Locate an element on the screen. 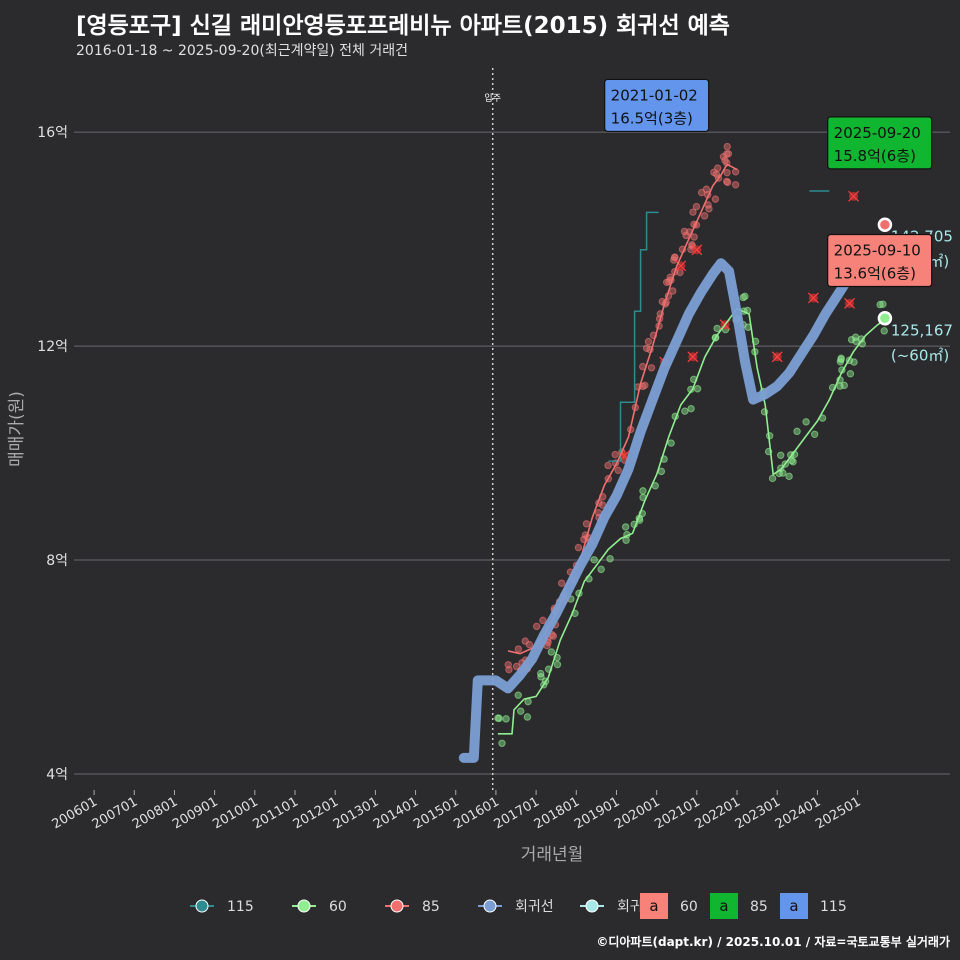 Image resolution: width=960 pixels, height=960 pixels. x-tick-label: 202301 is located at coordinates (758, 813).